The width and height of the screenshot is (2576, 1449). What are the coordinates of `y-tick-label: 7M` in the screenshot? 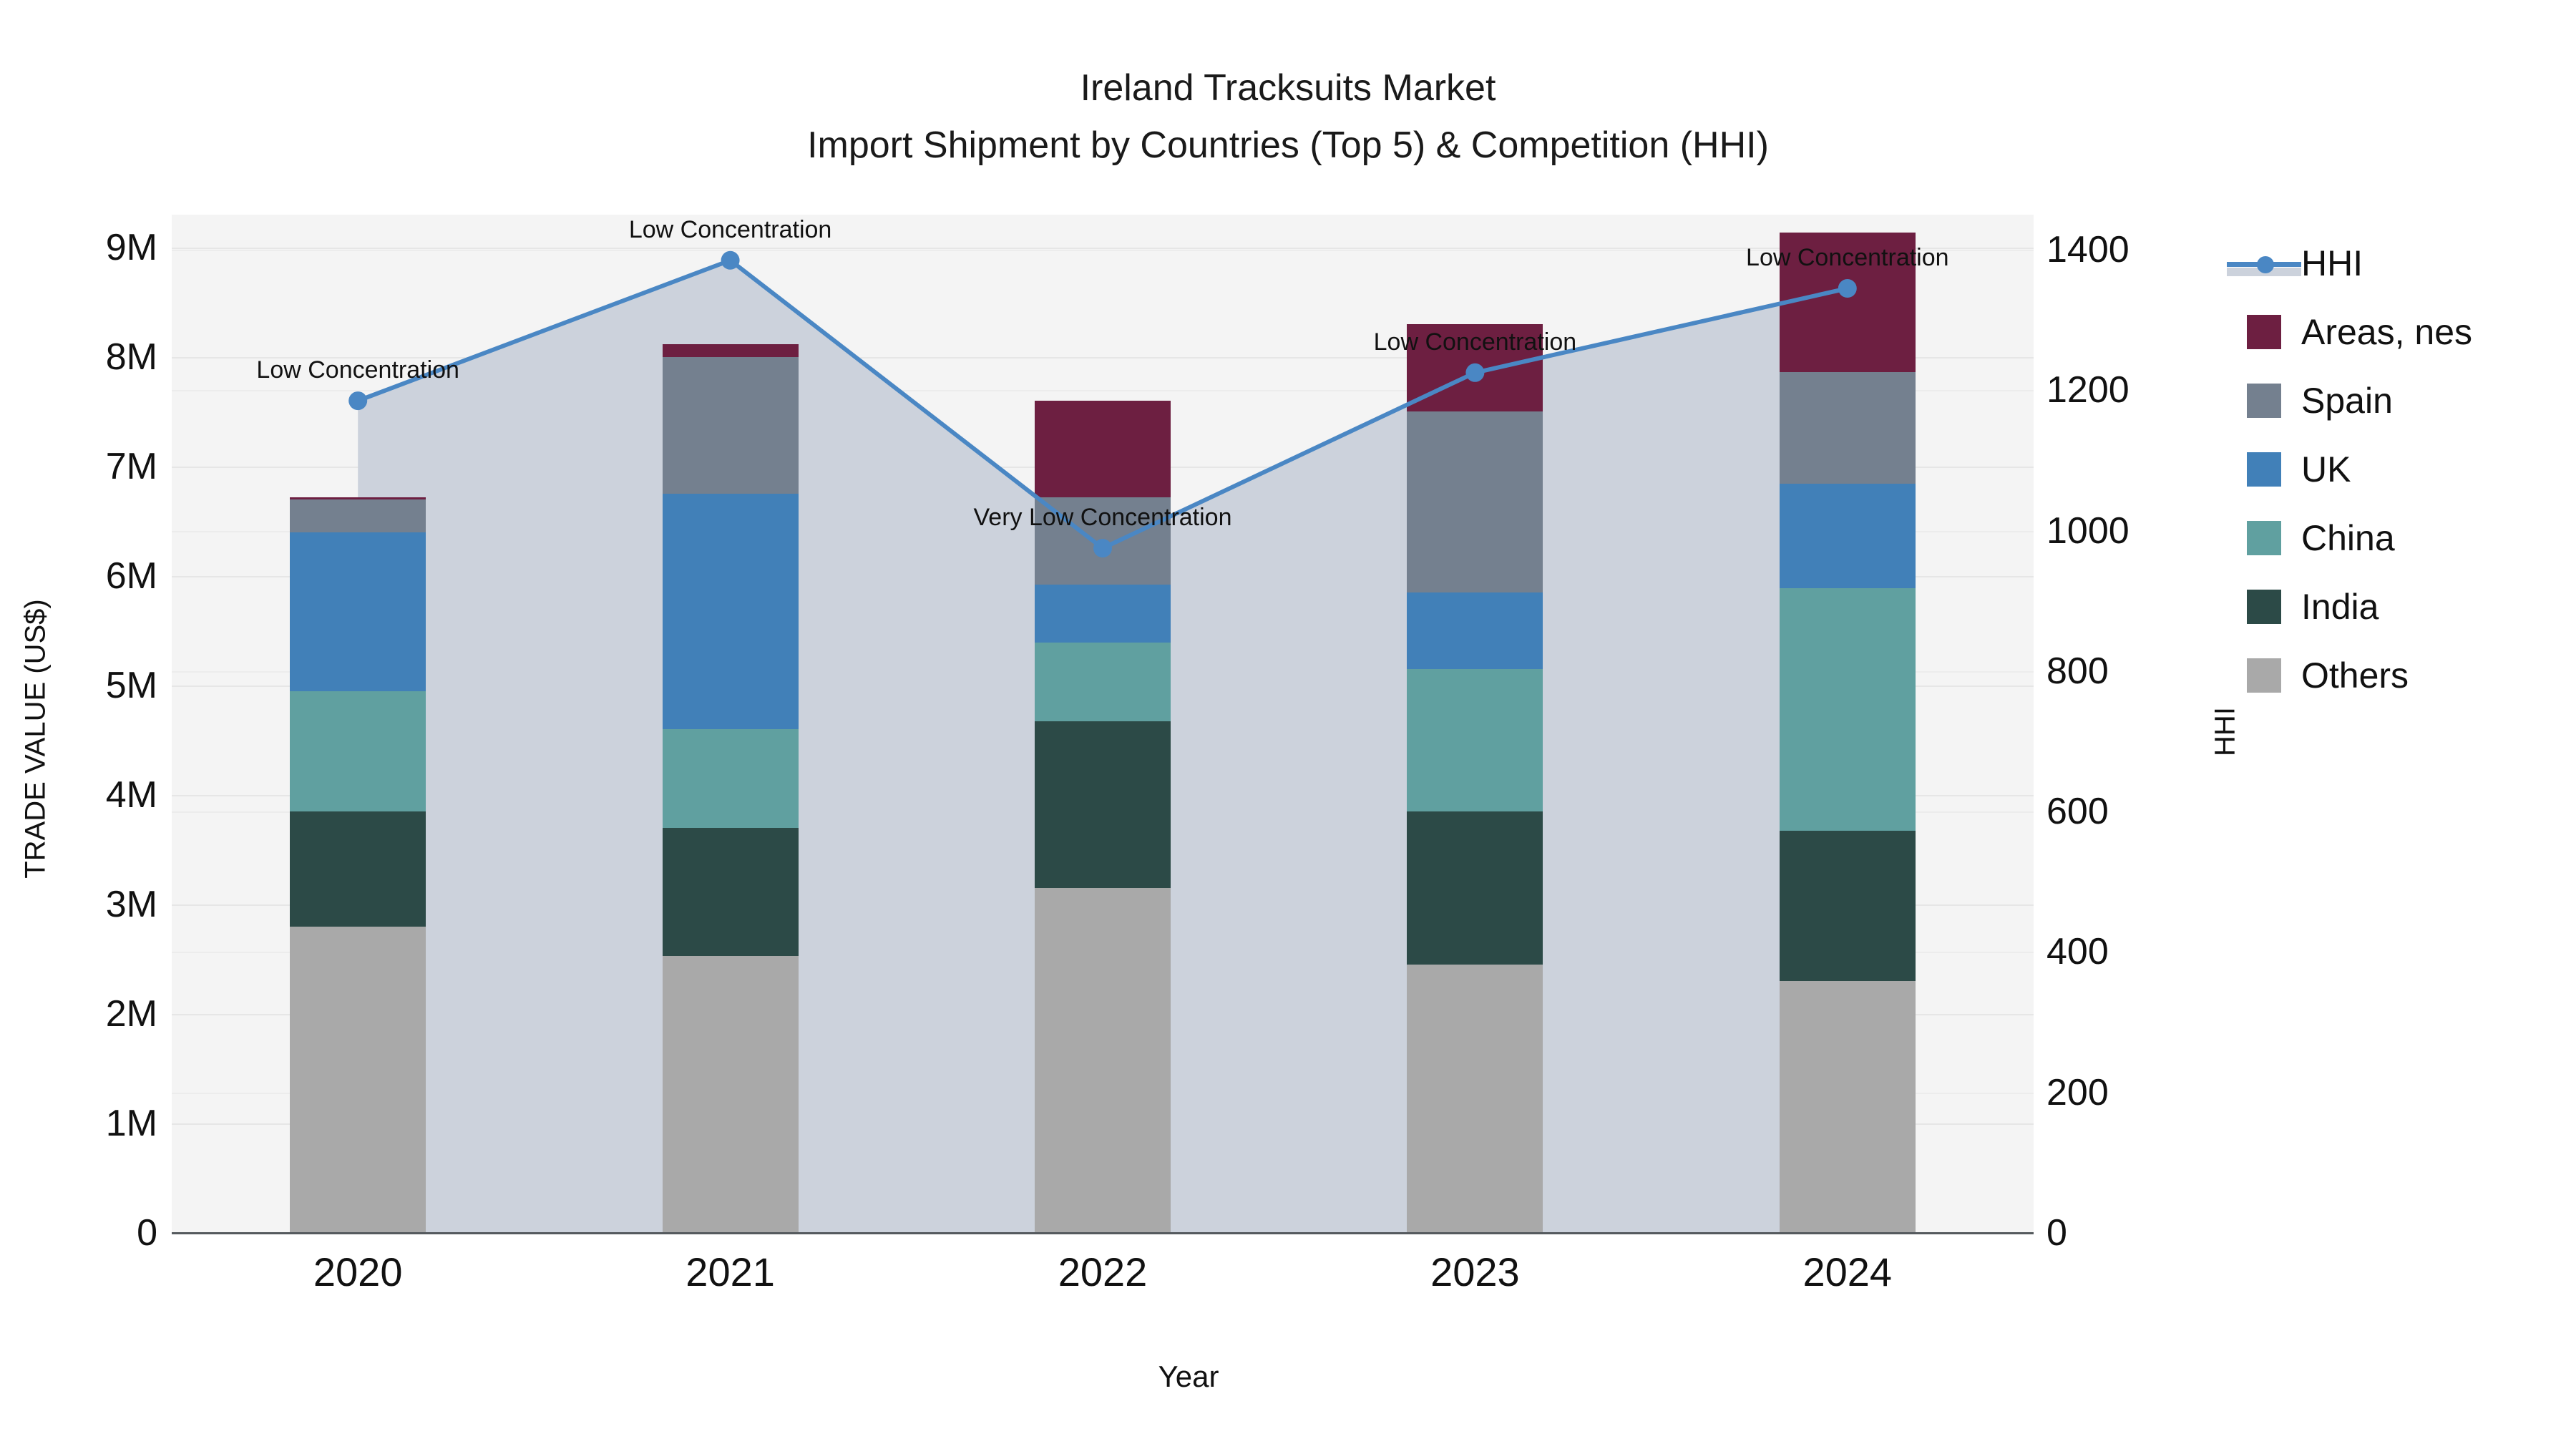 It's located at (131, 466).